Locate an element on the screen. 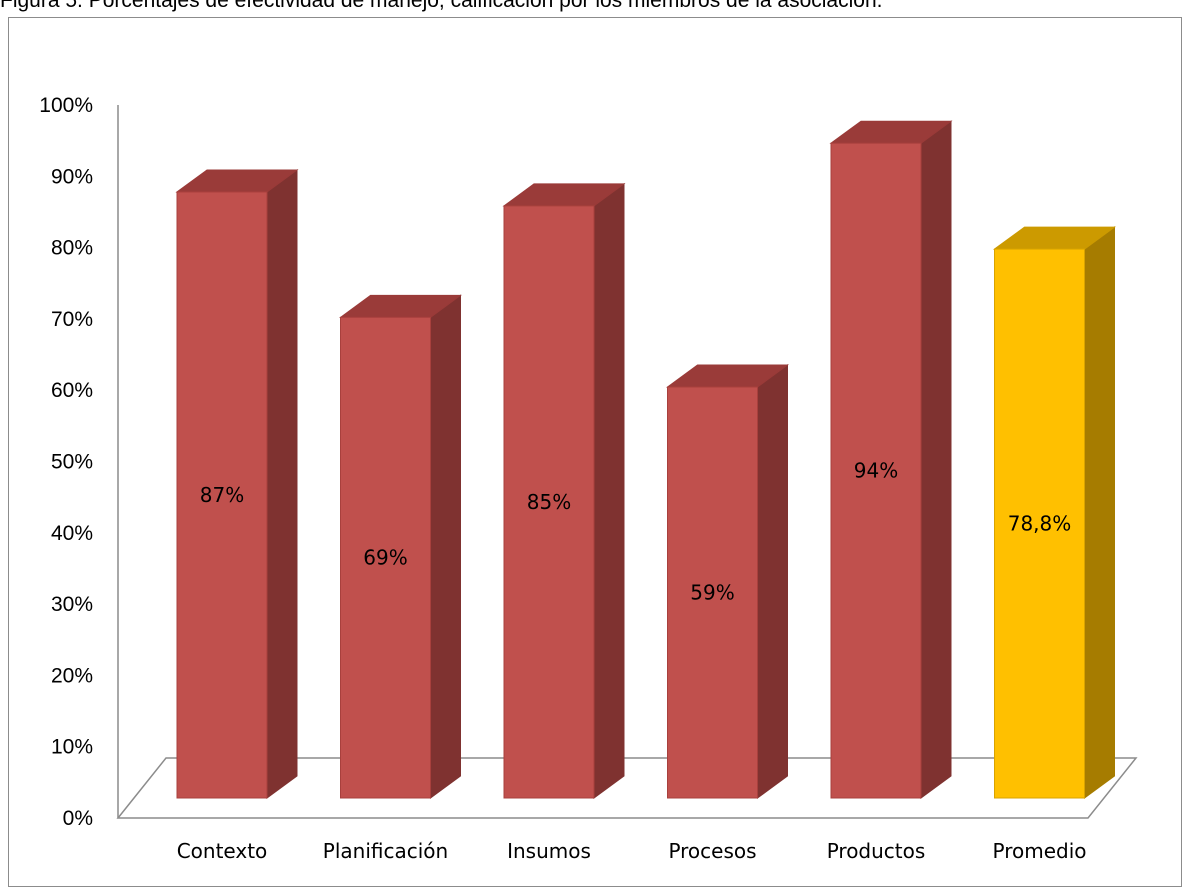 The height and width of the screenshot is (887, 1194). y-tick-label: 40% is located at coordinates (72, 533).